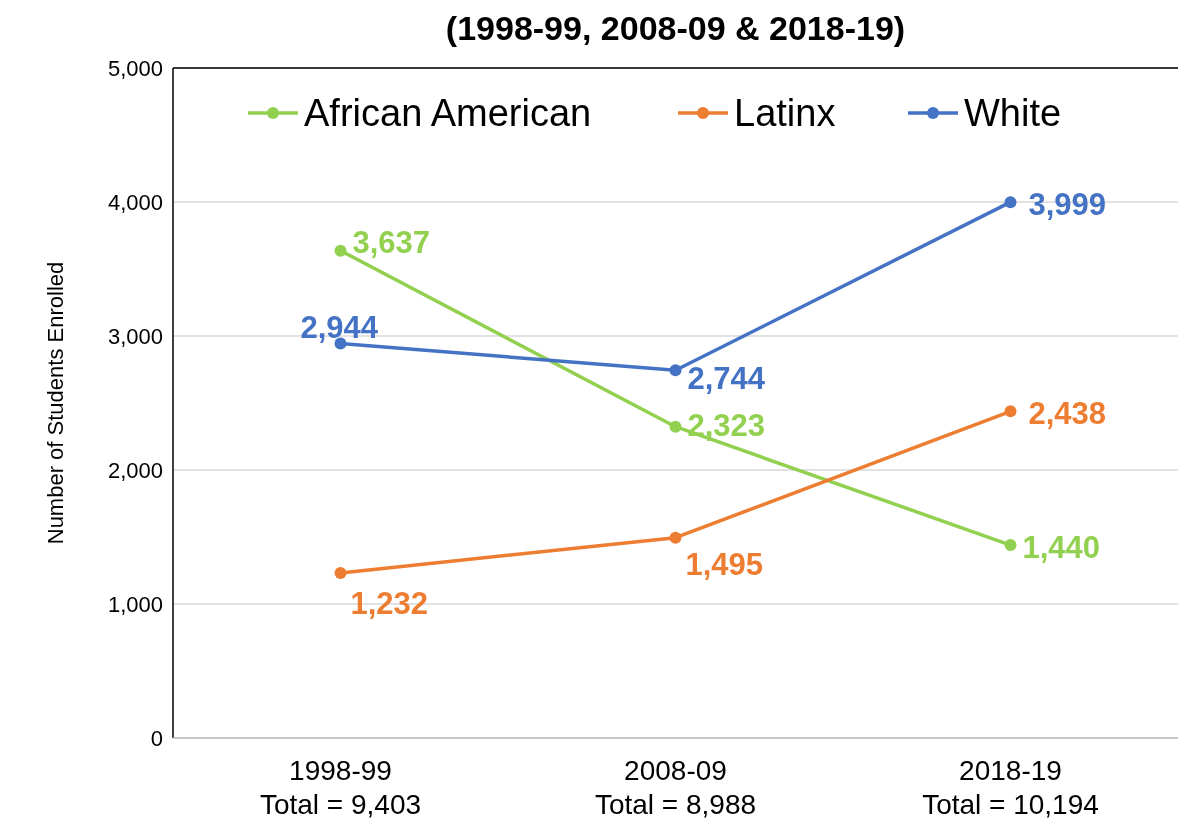  Describe the element at coordinates (55, 403) in the screenshot. I see `y-axis-title: Number of Students Enrolled` at that location.